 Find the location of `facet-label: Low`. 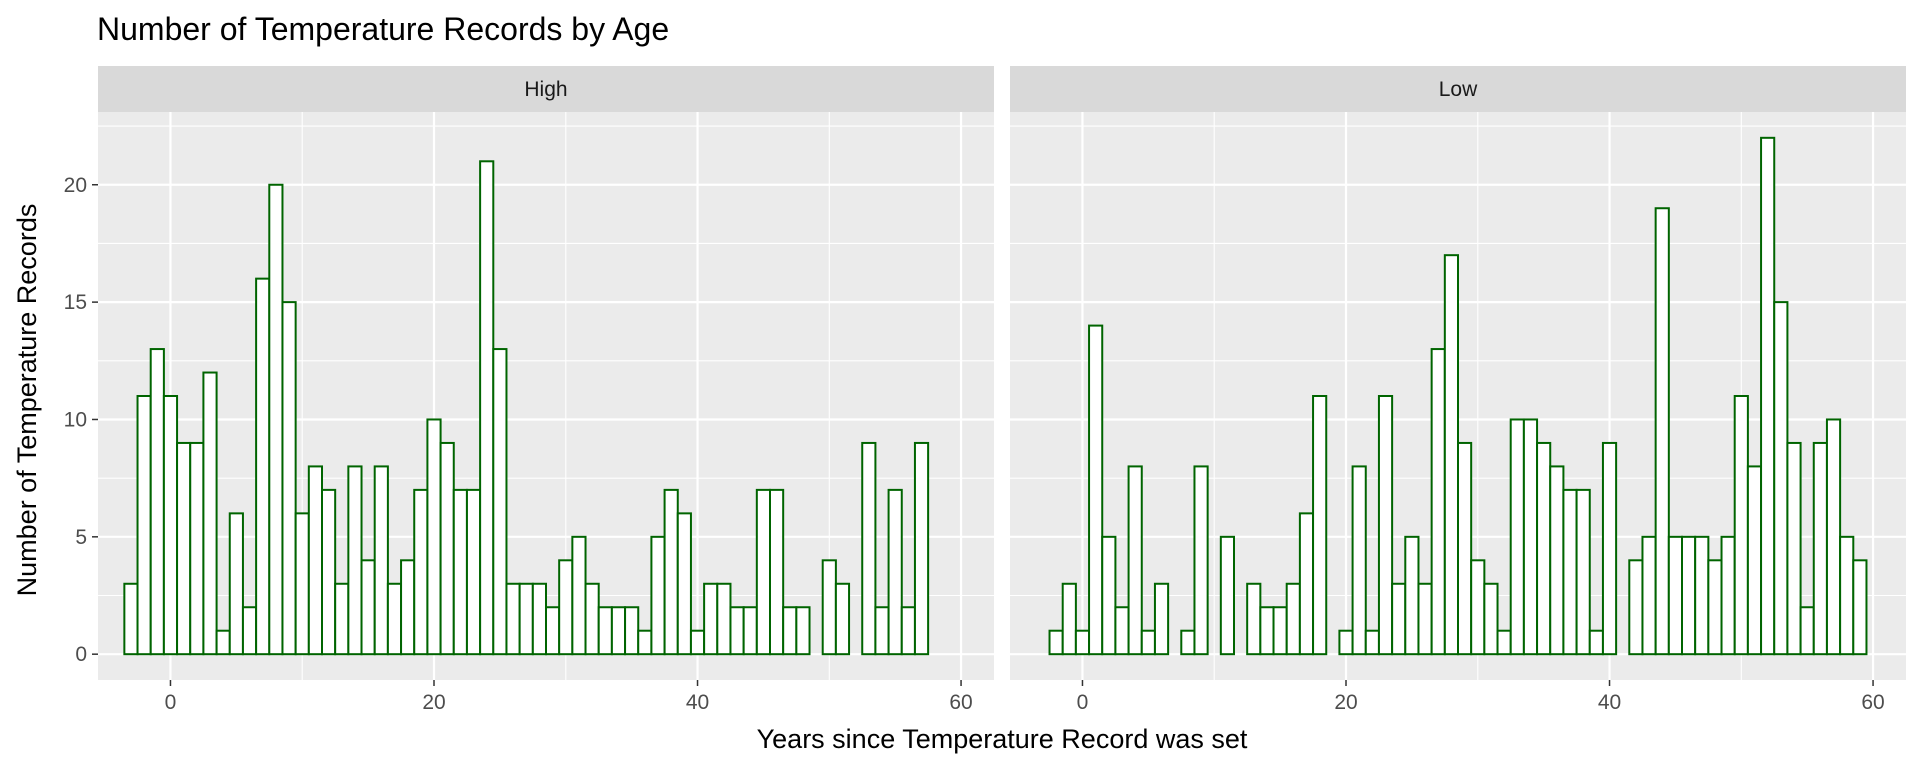

facet-label: Low is located at coordinates (1458, 89).